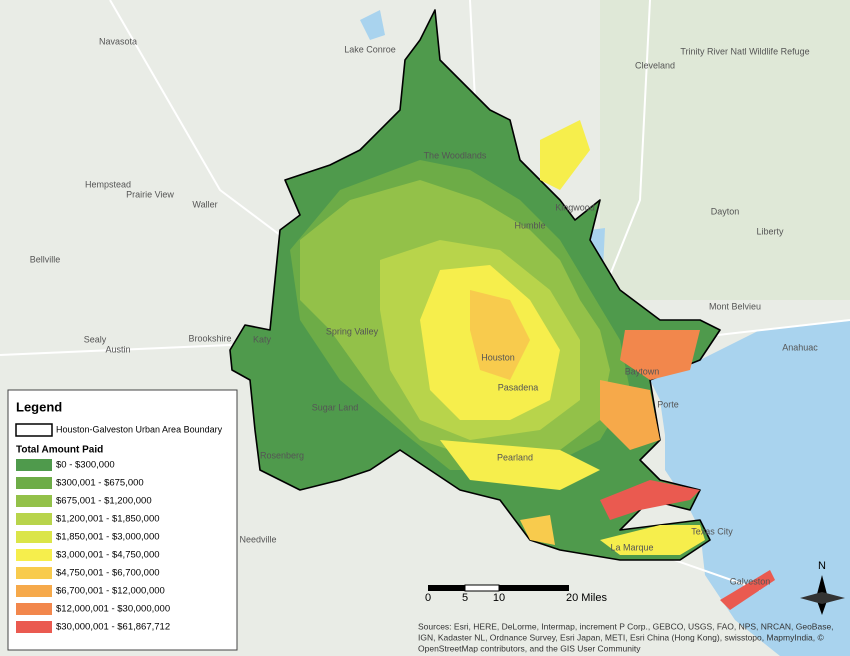 This screenshot has height=656, width=850. What do you see at coordinates (104, 501) in the screenshot?
I see `legend-label: $675,001 - $1,200,000` at bounding box center [104, 501].